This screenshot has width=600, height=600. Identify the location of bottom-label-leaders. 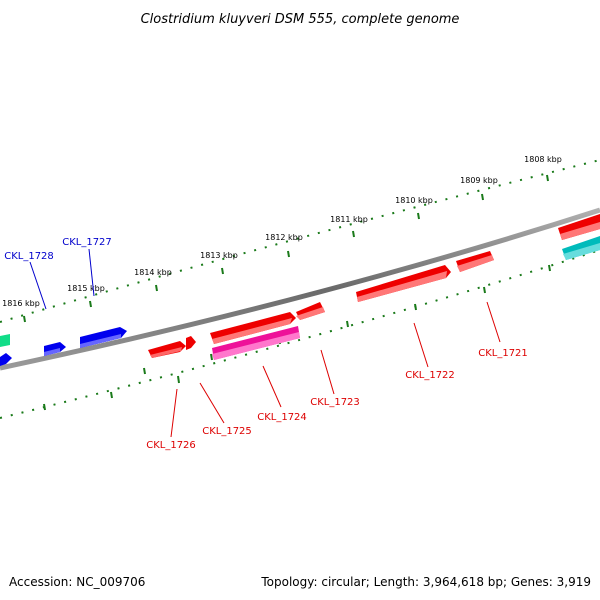
(335, 369).